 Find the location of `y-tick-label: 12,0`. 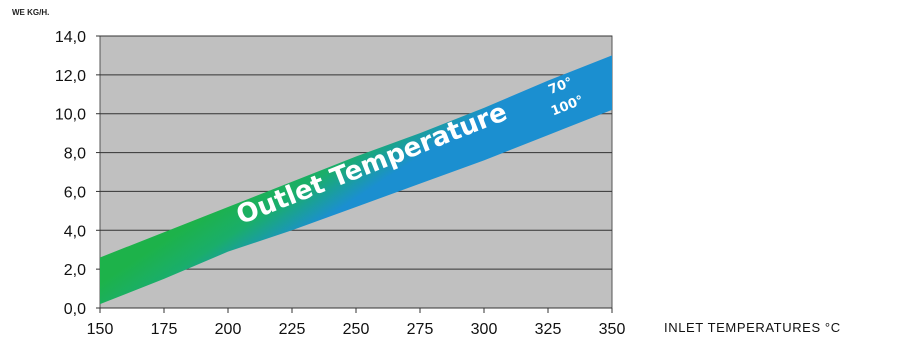

y-tick-label: 12,0 is located at coordinates (70, 76).